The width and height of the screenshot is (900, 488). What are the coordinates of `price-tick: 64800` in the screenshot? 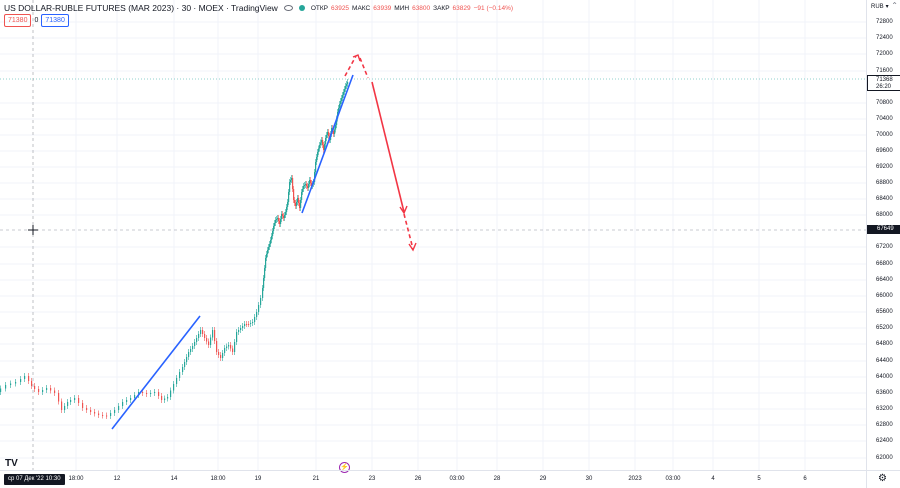 It's located at (884, 344).